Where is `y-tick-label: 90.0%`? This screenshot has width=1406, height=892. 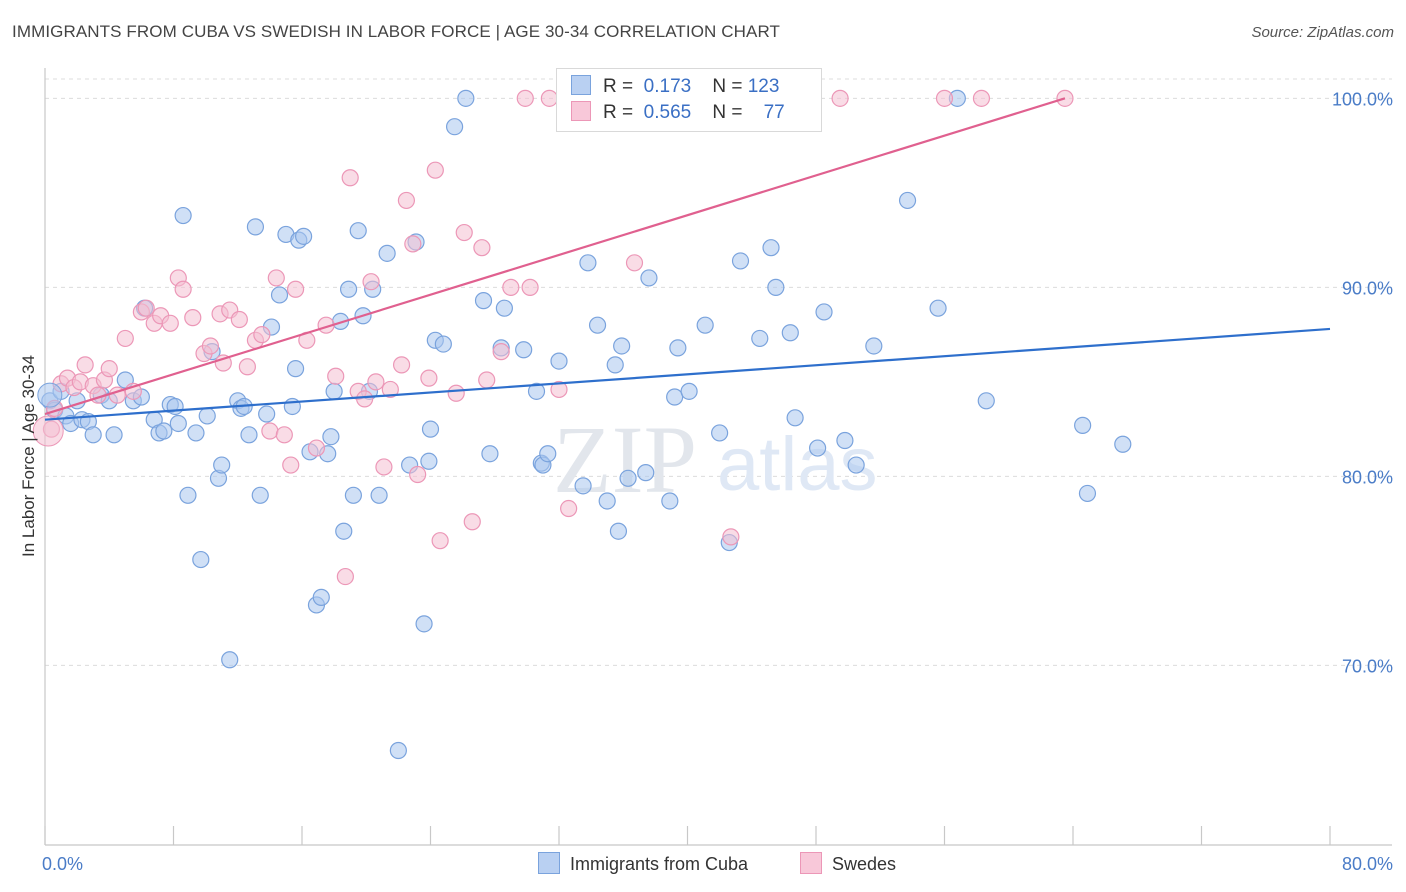
y-tick-label: 90.0% is located at coordinates (1367, 288).